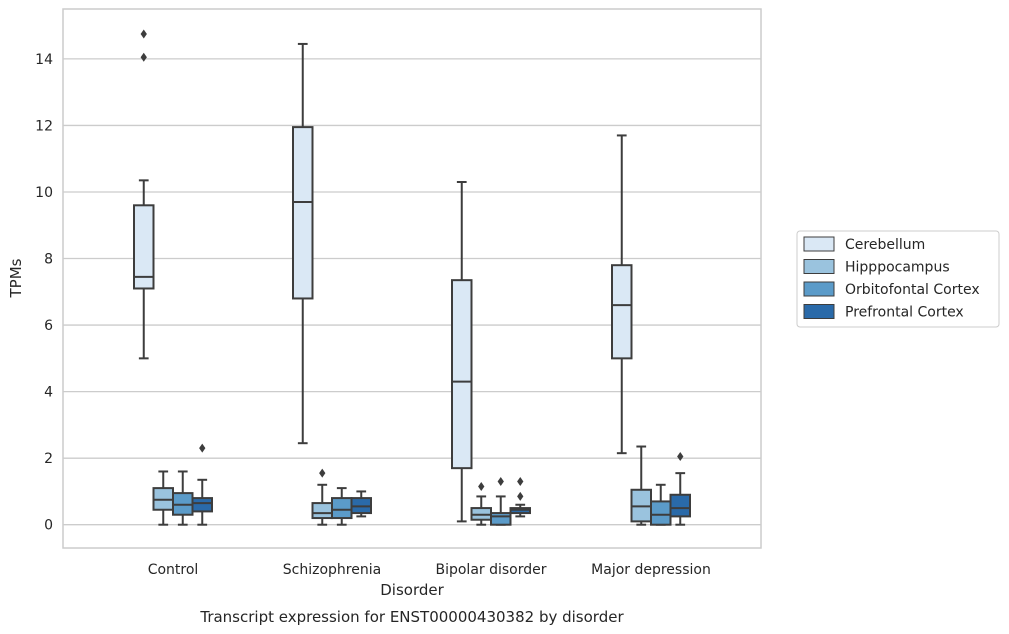 The image size is (1009, 634). Describe the element at coordinates (48, 326) in the screenshot. I see `y-tick-label: 6` at that location.